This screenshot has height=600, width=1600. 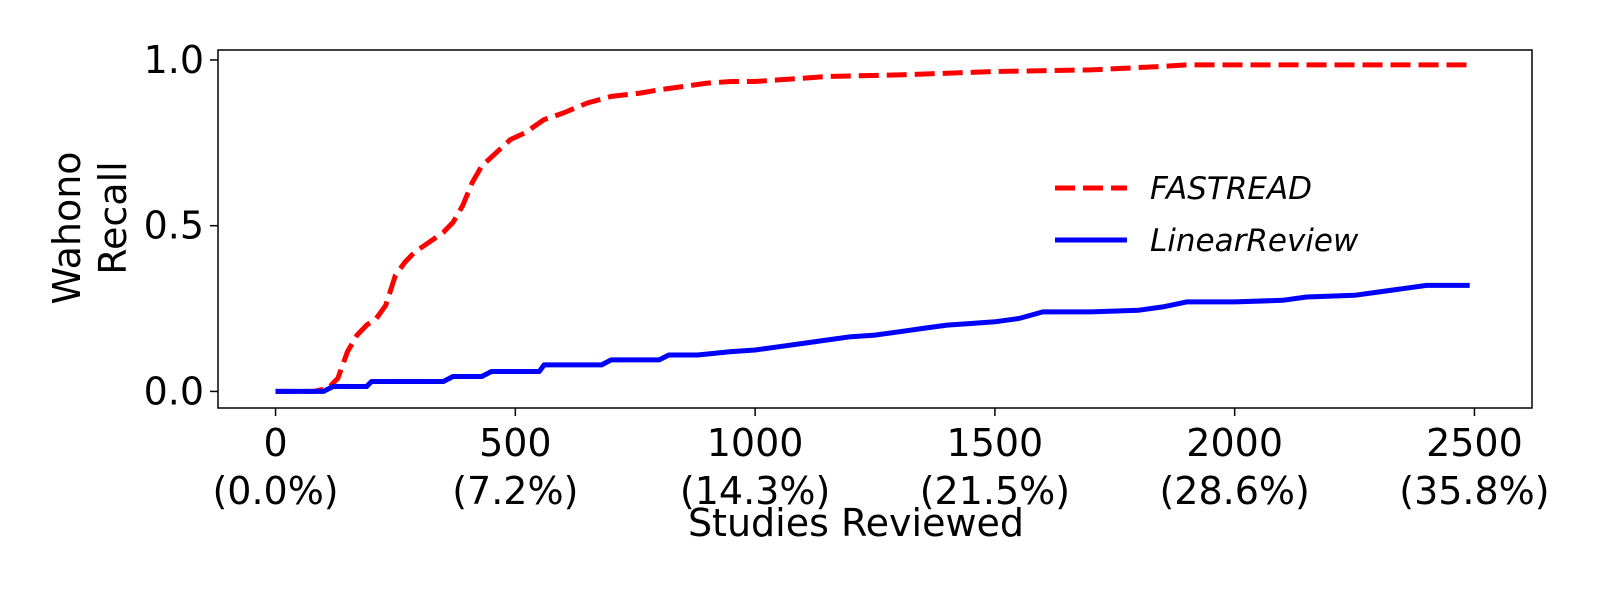 What do you see at coordinates (275, 491) in the screenshot?
I see `x-tick-sublabel: (0.0%)` at bounding box center [275, 491].